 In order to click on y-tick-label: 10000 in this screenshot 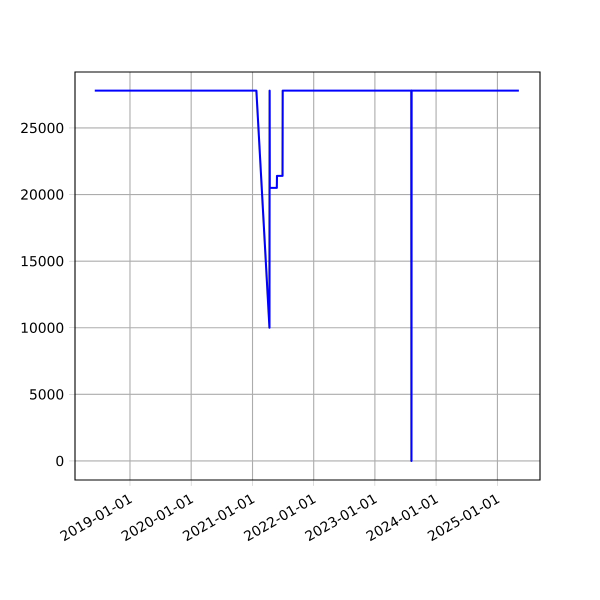, I will do `click(43, 327)`.